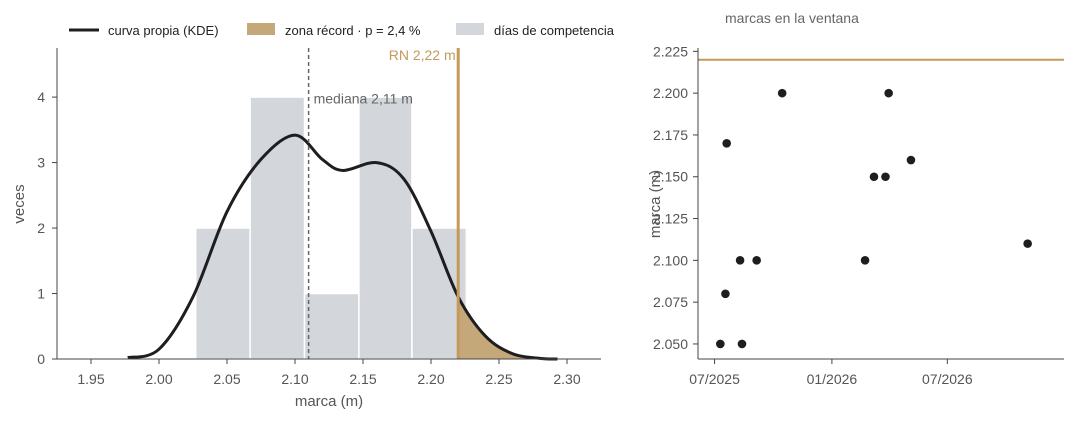 The image size is (1077, 422). I want to click on scatter-y-axis-label: marca (m), so click(655, 204).